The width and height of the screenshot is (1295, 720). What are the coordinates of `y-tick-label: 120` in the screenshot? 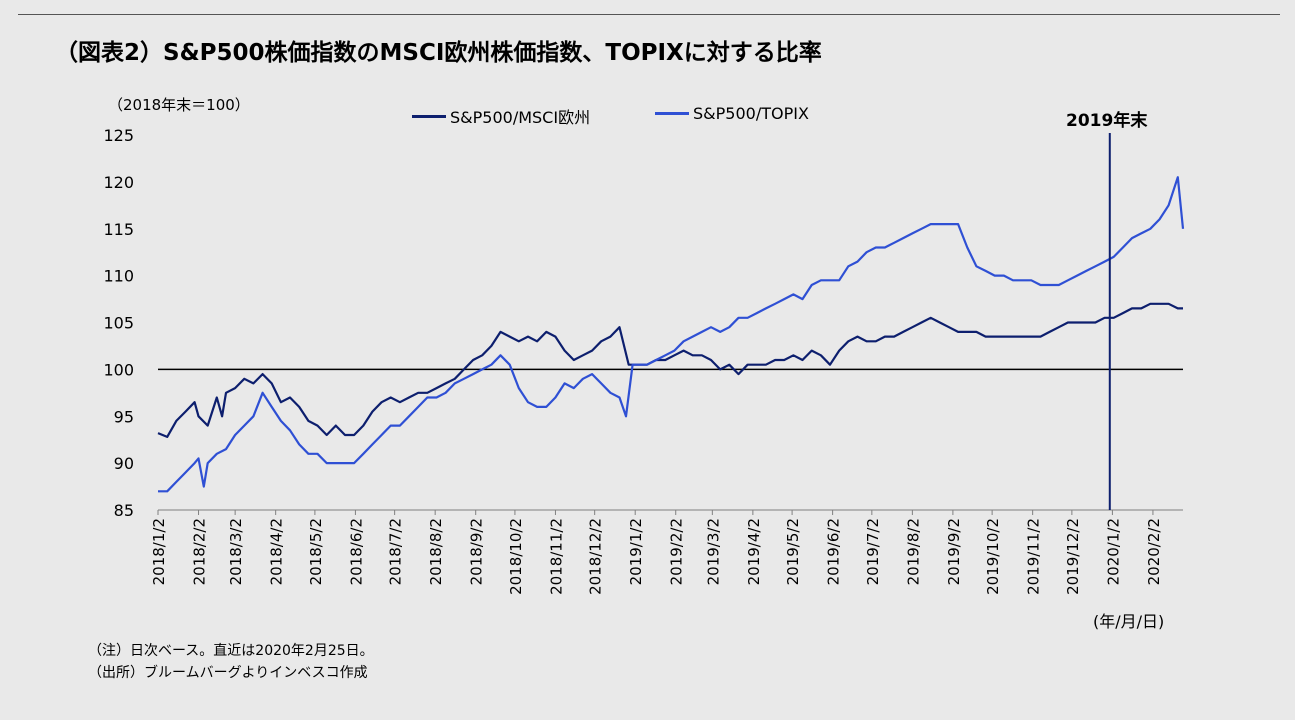 It's located at (118, 182).